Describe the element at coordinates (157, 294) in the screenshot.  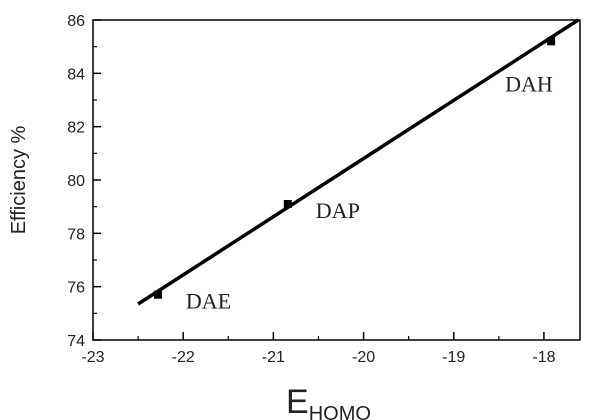
I see `data-point-dae` at that location.